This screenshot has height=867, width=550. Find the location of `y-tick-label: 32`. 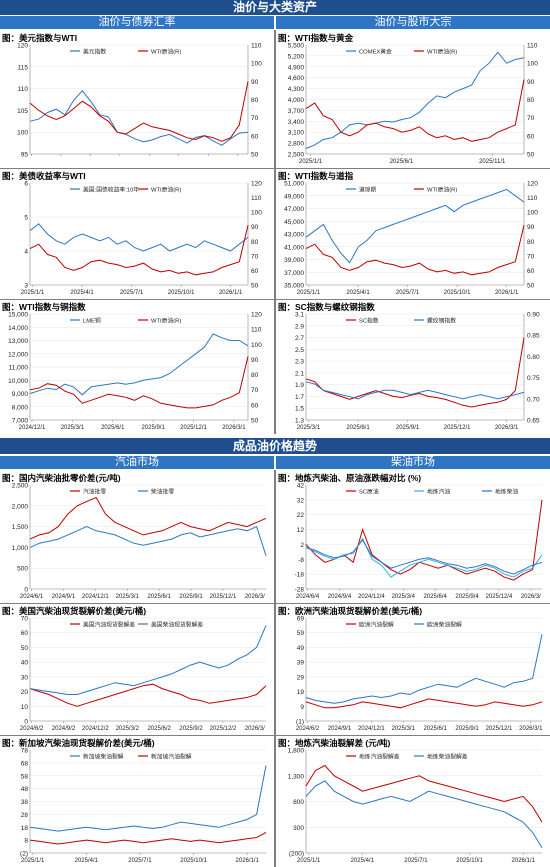

y-tick-label: 32 is located at coordinates (301, 500).